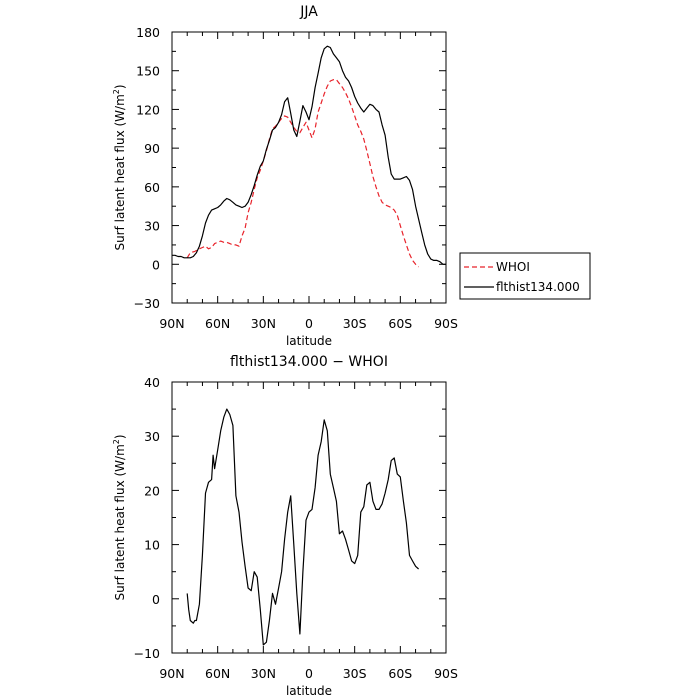 The image size is (700, 700). What do you see at coordinates (538, 287) in the screenshot?
I see `legend-label-flthist: flthist134.000` at bounding box center [538, 287].